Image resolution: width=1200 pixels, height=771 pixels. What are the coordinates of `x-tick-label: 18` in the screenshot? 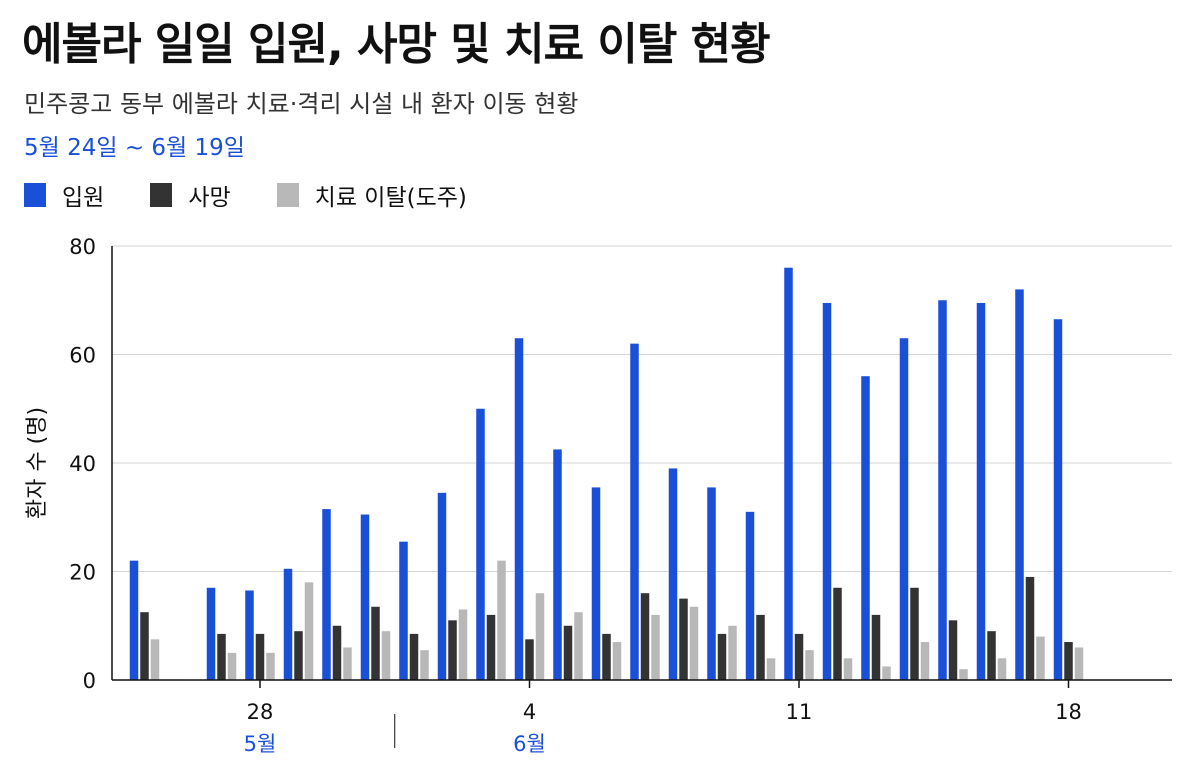 It's located at (1068, 712).